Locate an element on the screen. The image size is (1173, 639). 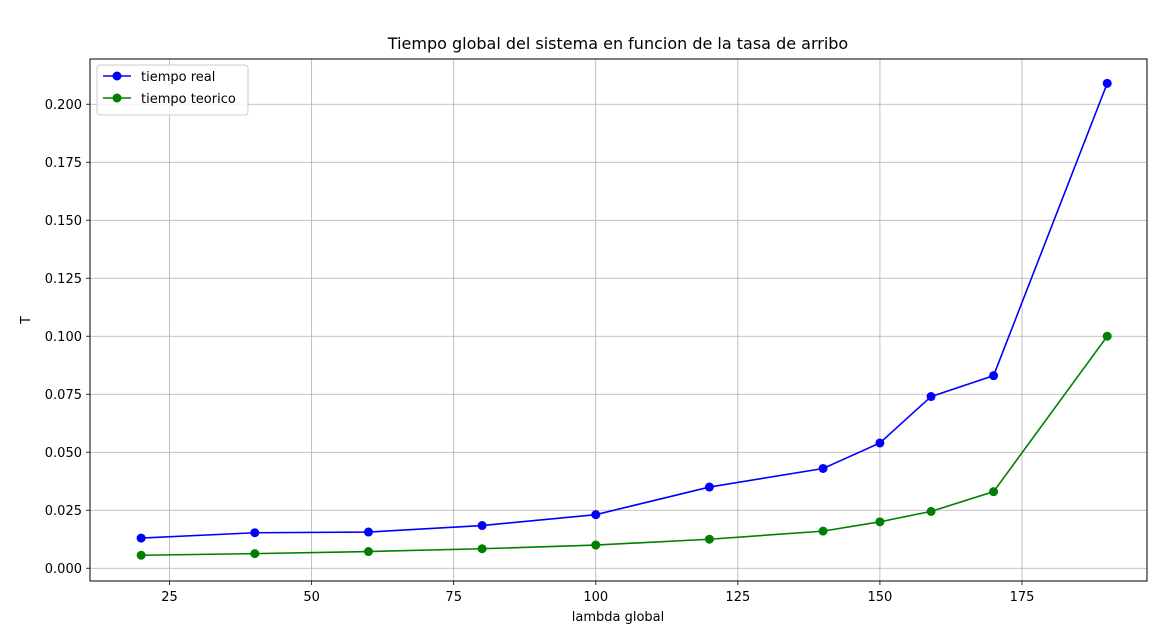
legend: tiempo real tiempo teorico is located at coordinates (172, 90).